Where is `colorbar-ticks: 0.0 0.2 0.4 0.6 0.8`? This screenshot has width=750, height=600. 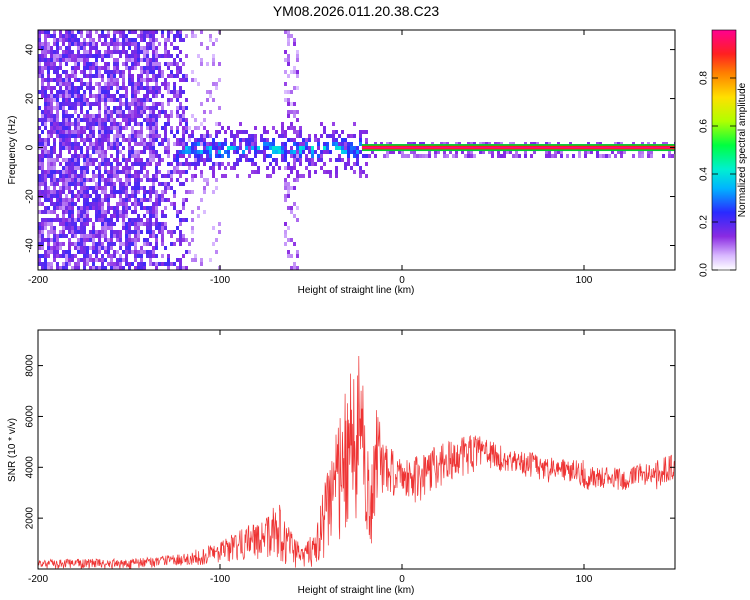
colorbar-ticks: 0.0 0.2 0.4 0.6 0.8 is located at coordinates (717, 174).